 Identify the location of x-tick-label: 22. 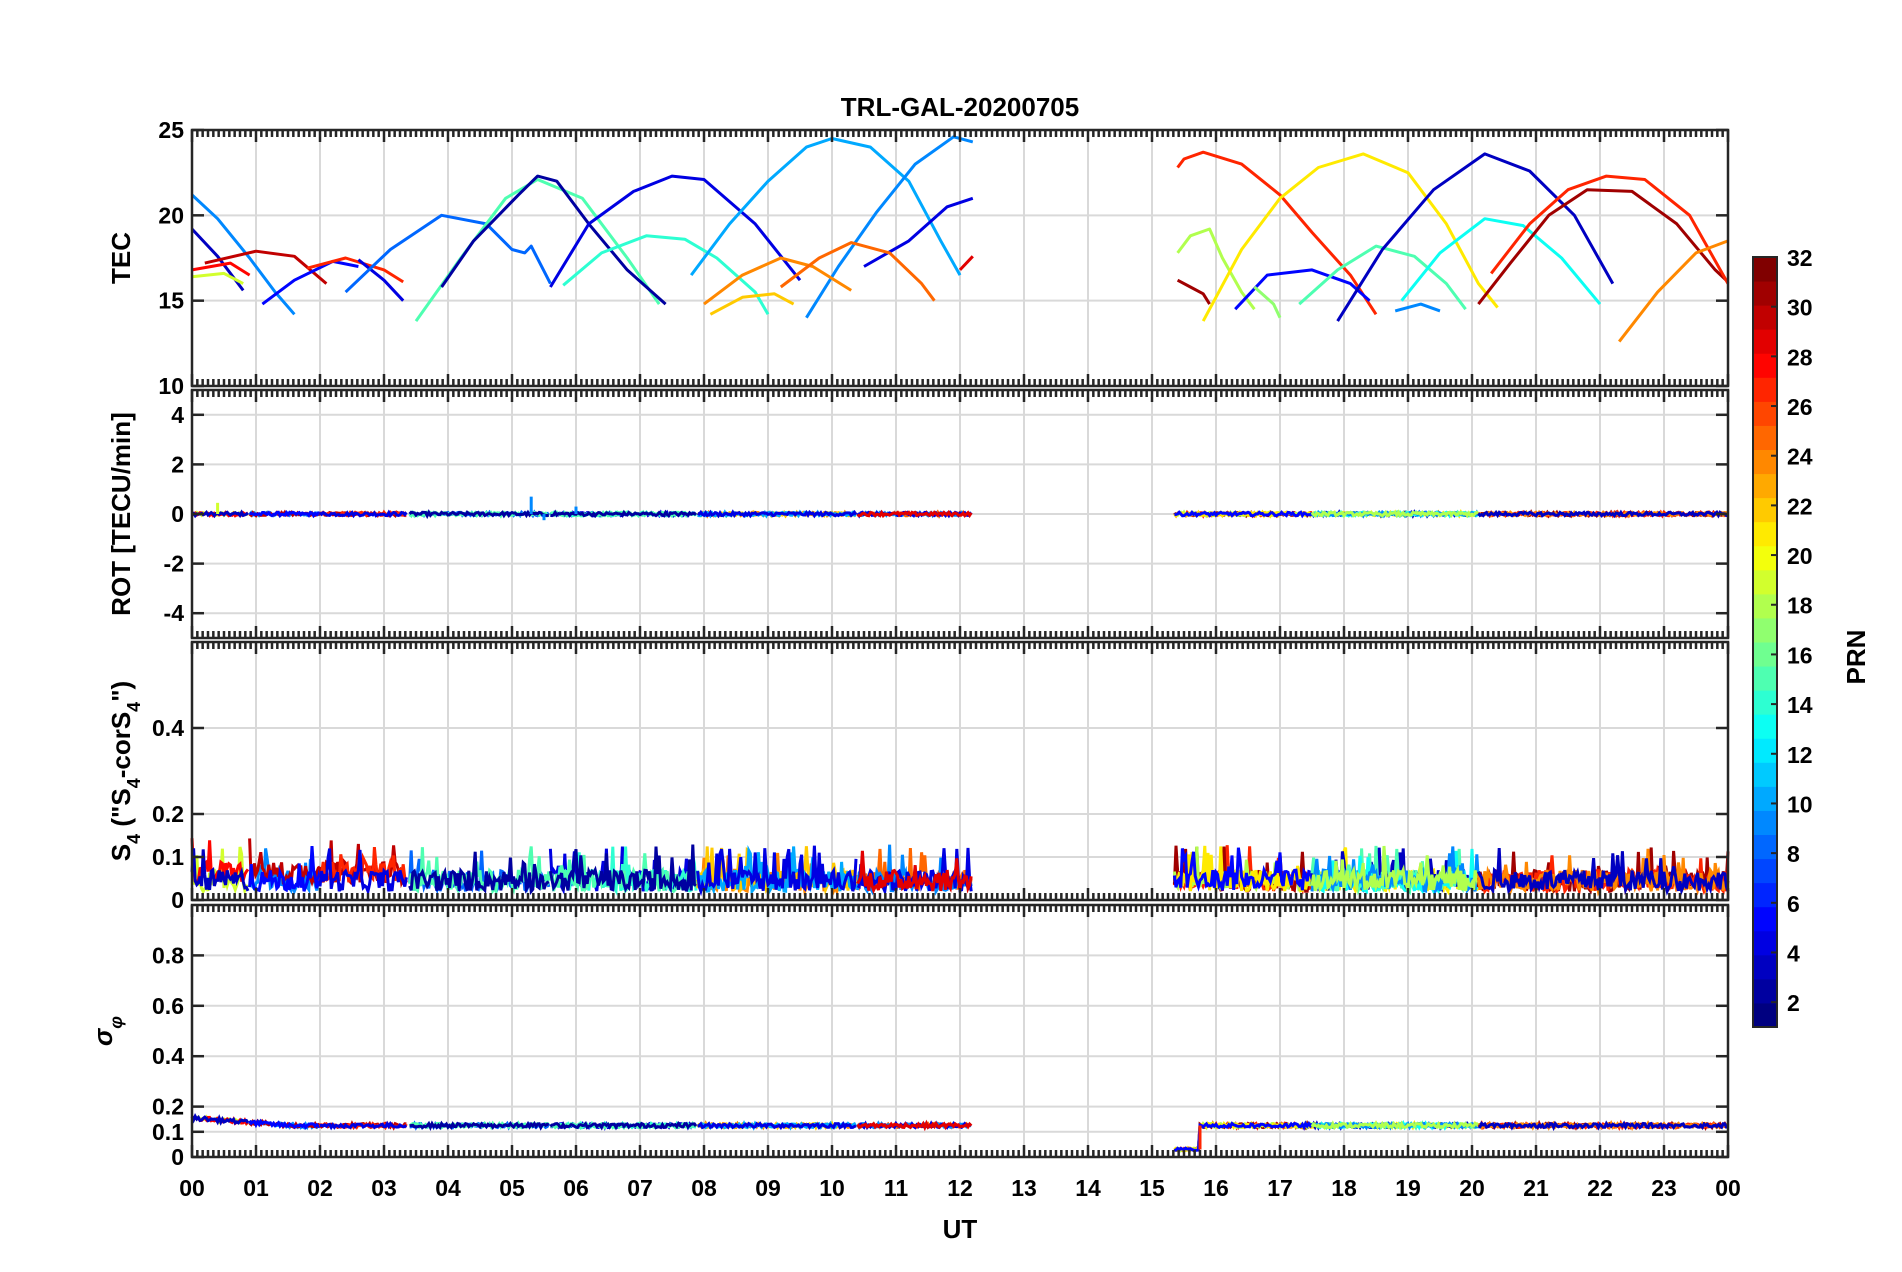
(1600, 1188).